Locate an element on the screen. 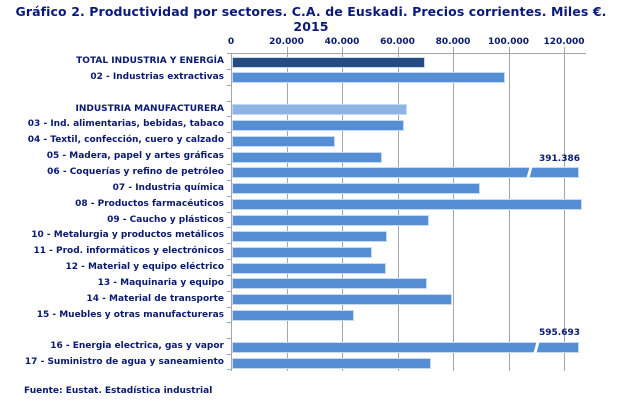 The image size is (622, 413). x-tick-label: 0 is located at coordinates (231, 42).